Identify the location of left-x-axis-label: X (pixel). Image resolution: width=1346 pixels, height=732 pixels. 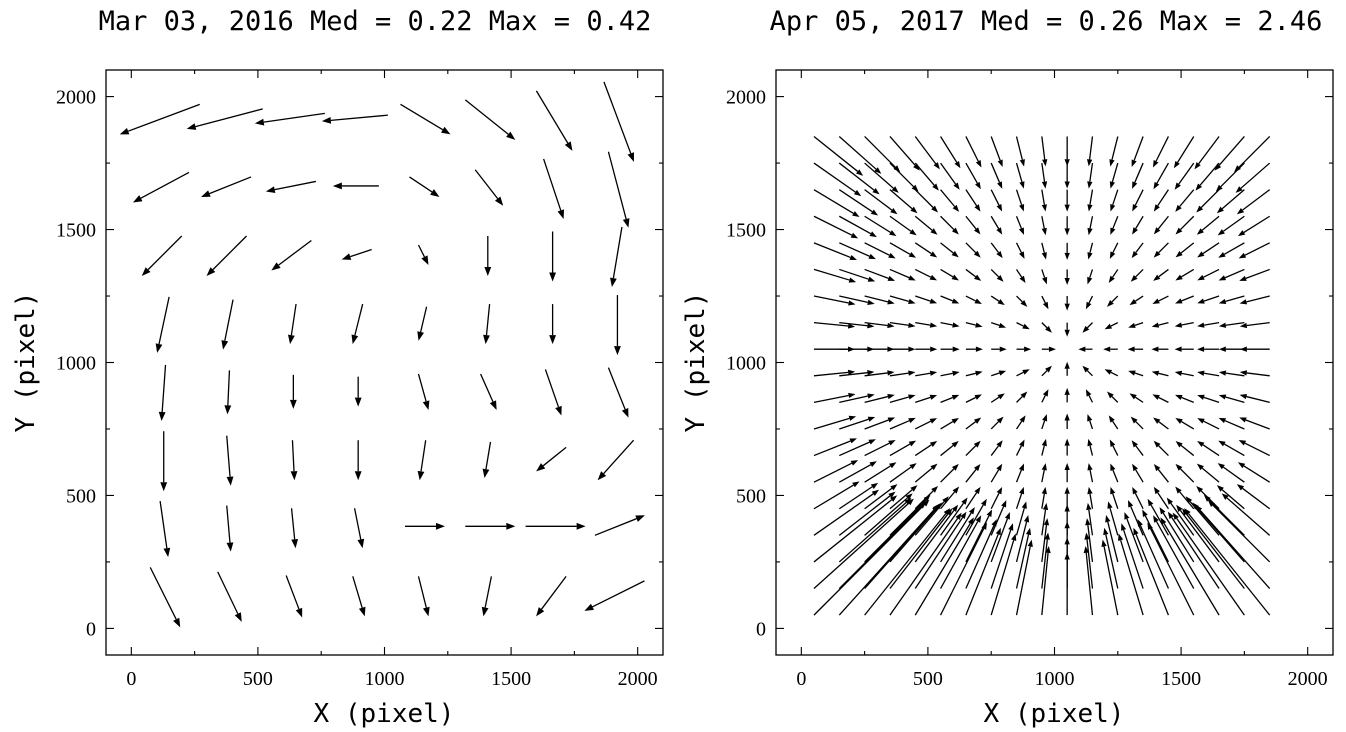
(384, 714).